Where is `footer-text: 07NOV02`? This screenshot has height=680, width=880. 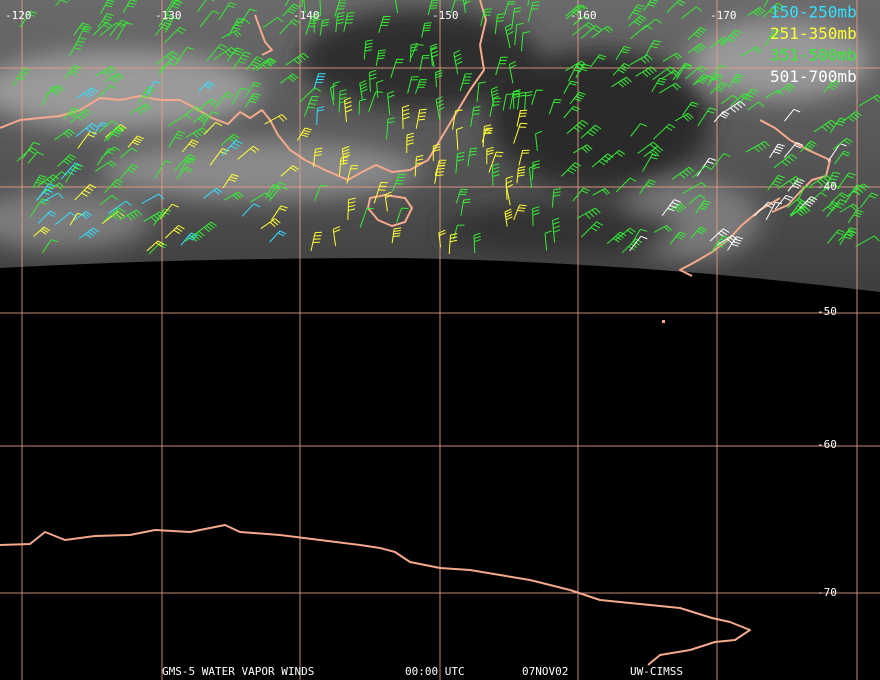 footer-text: 07NOV02 is located at coordinates (545, 671).